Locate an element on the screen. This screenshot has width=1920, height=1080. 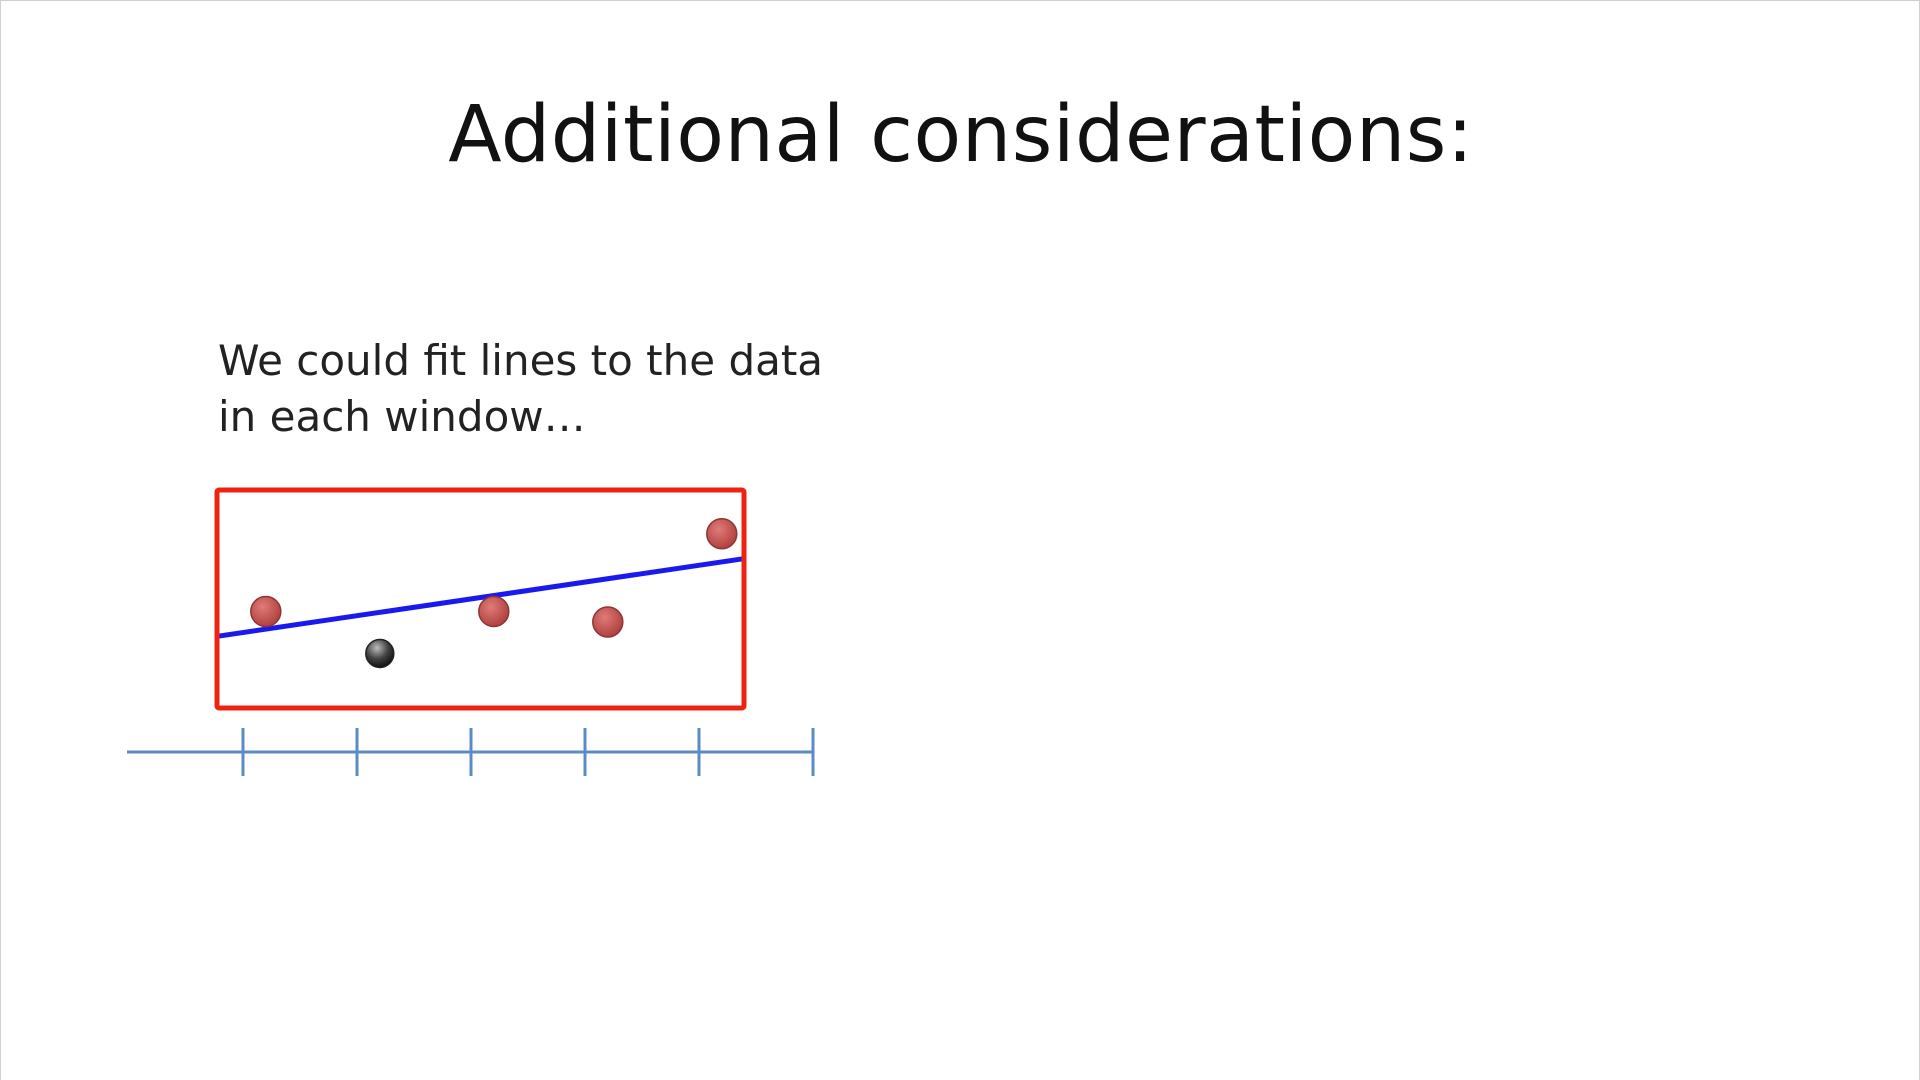
time-axis is located at coordinates (471, 752).